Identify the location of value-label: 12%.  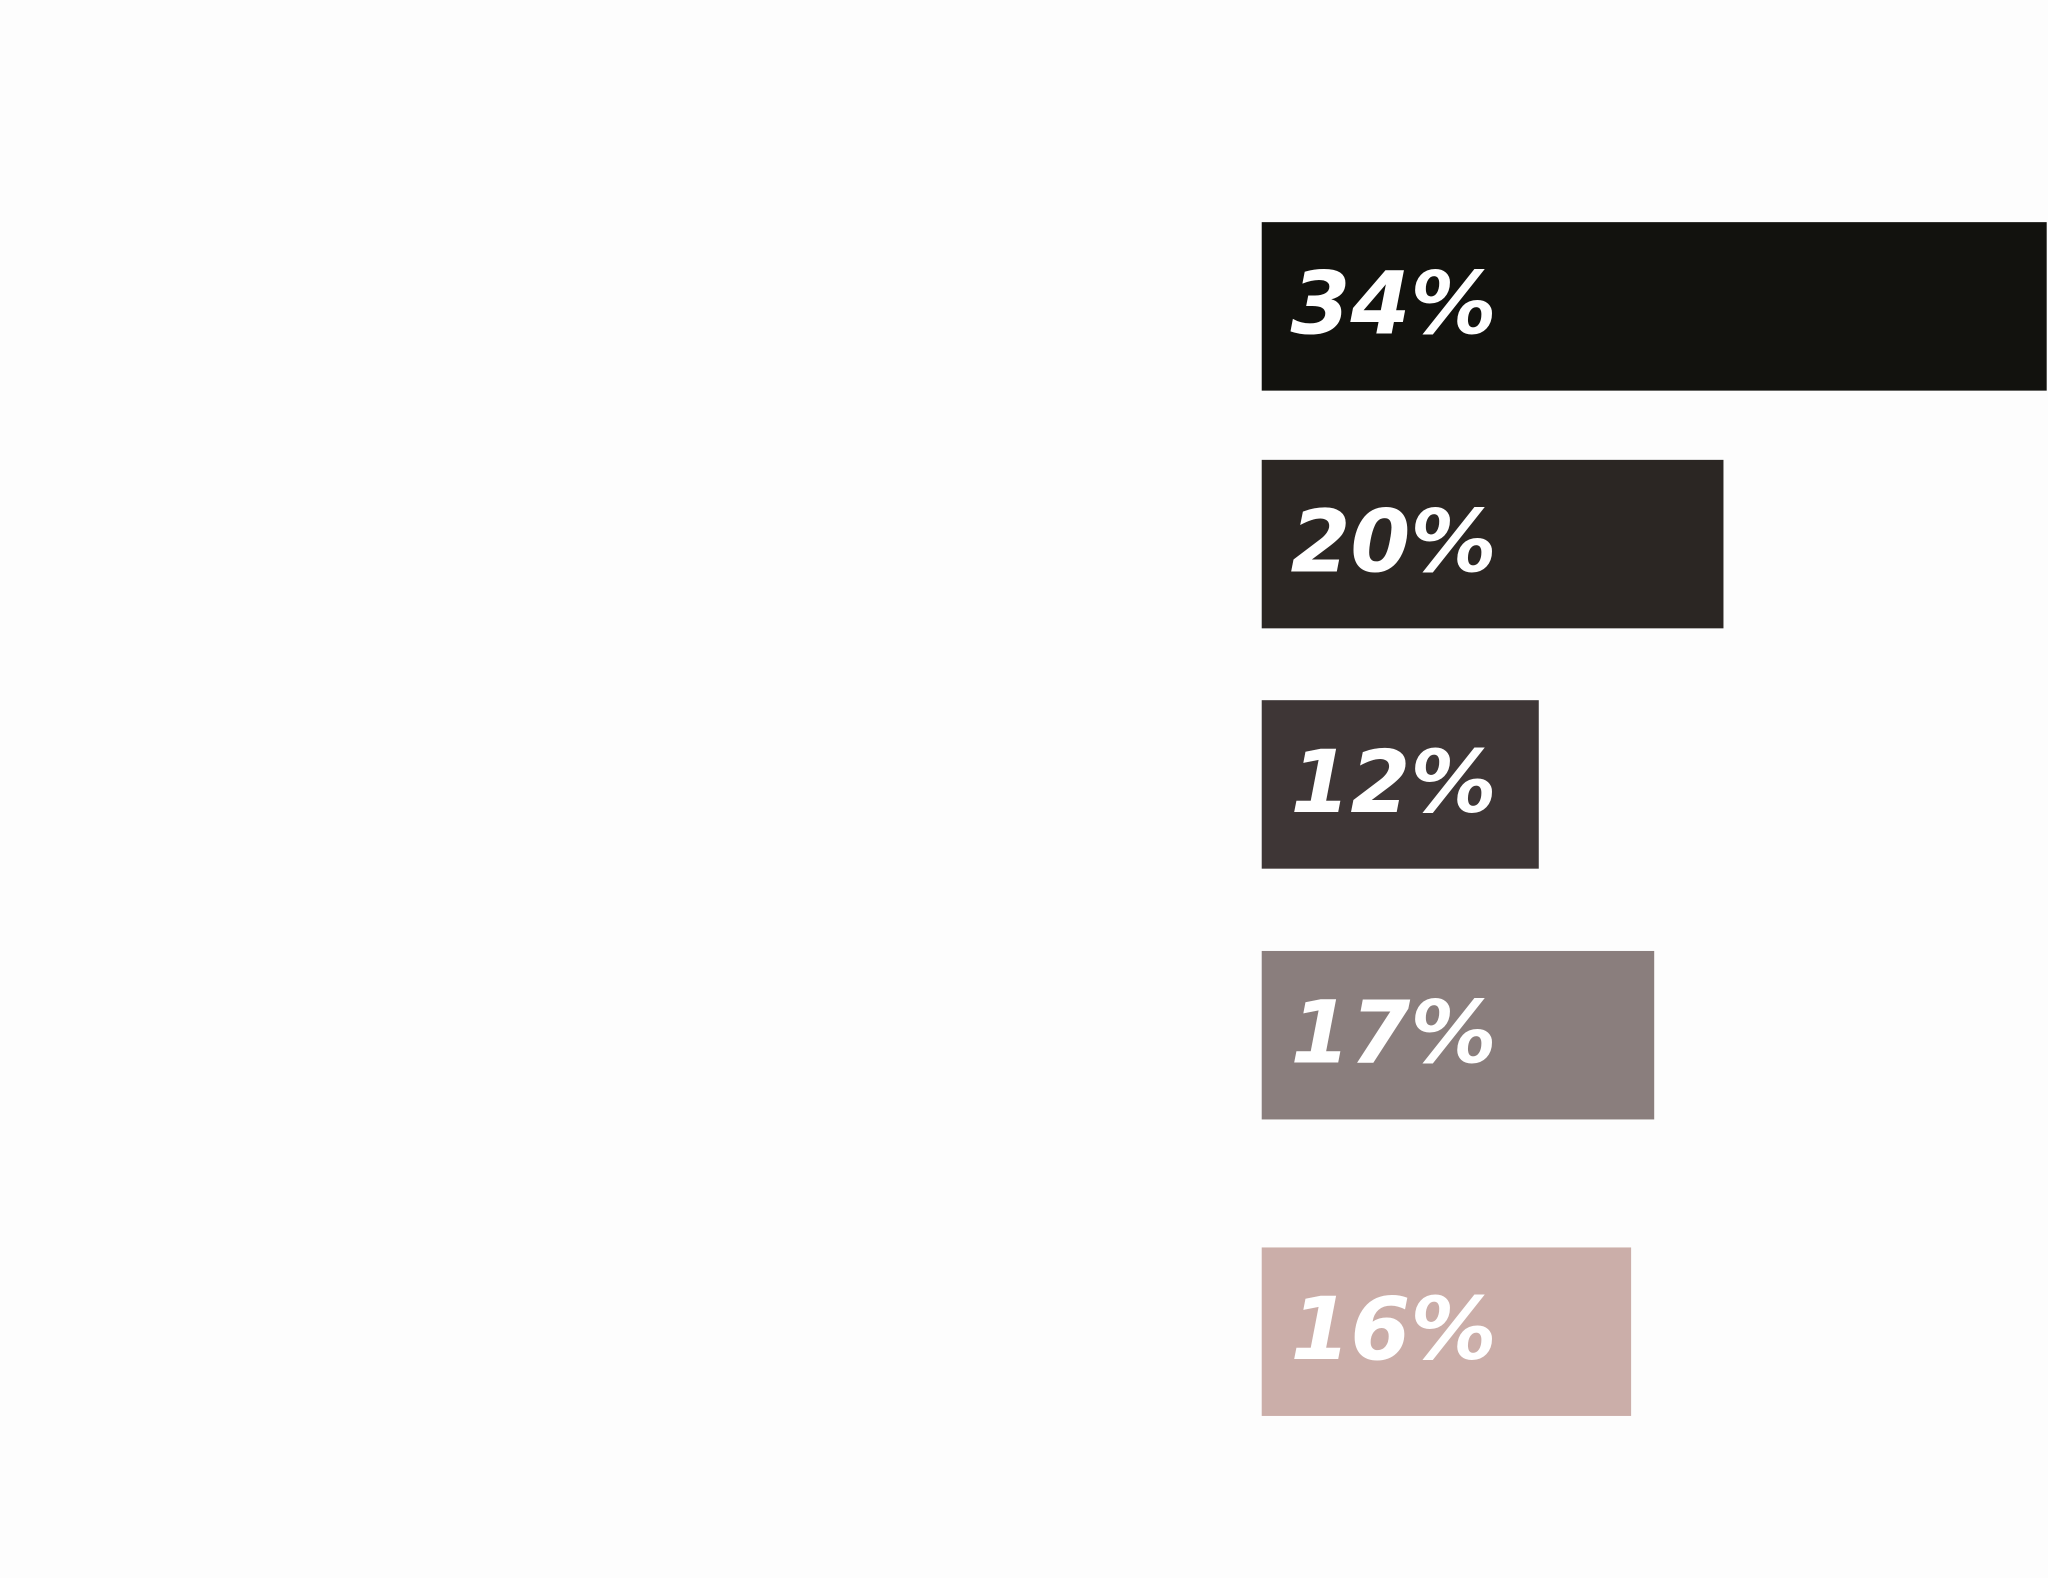
(1393, 783).